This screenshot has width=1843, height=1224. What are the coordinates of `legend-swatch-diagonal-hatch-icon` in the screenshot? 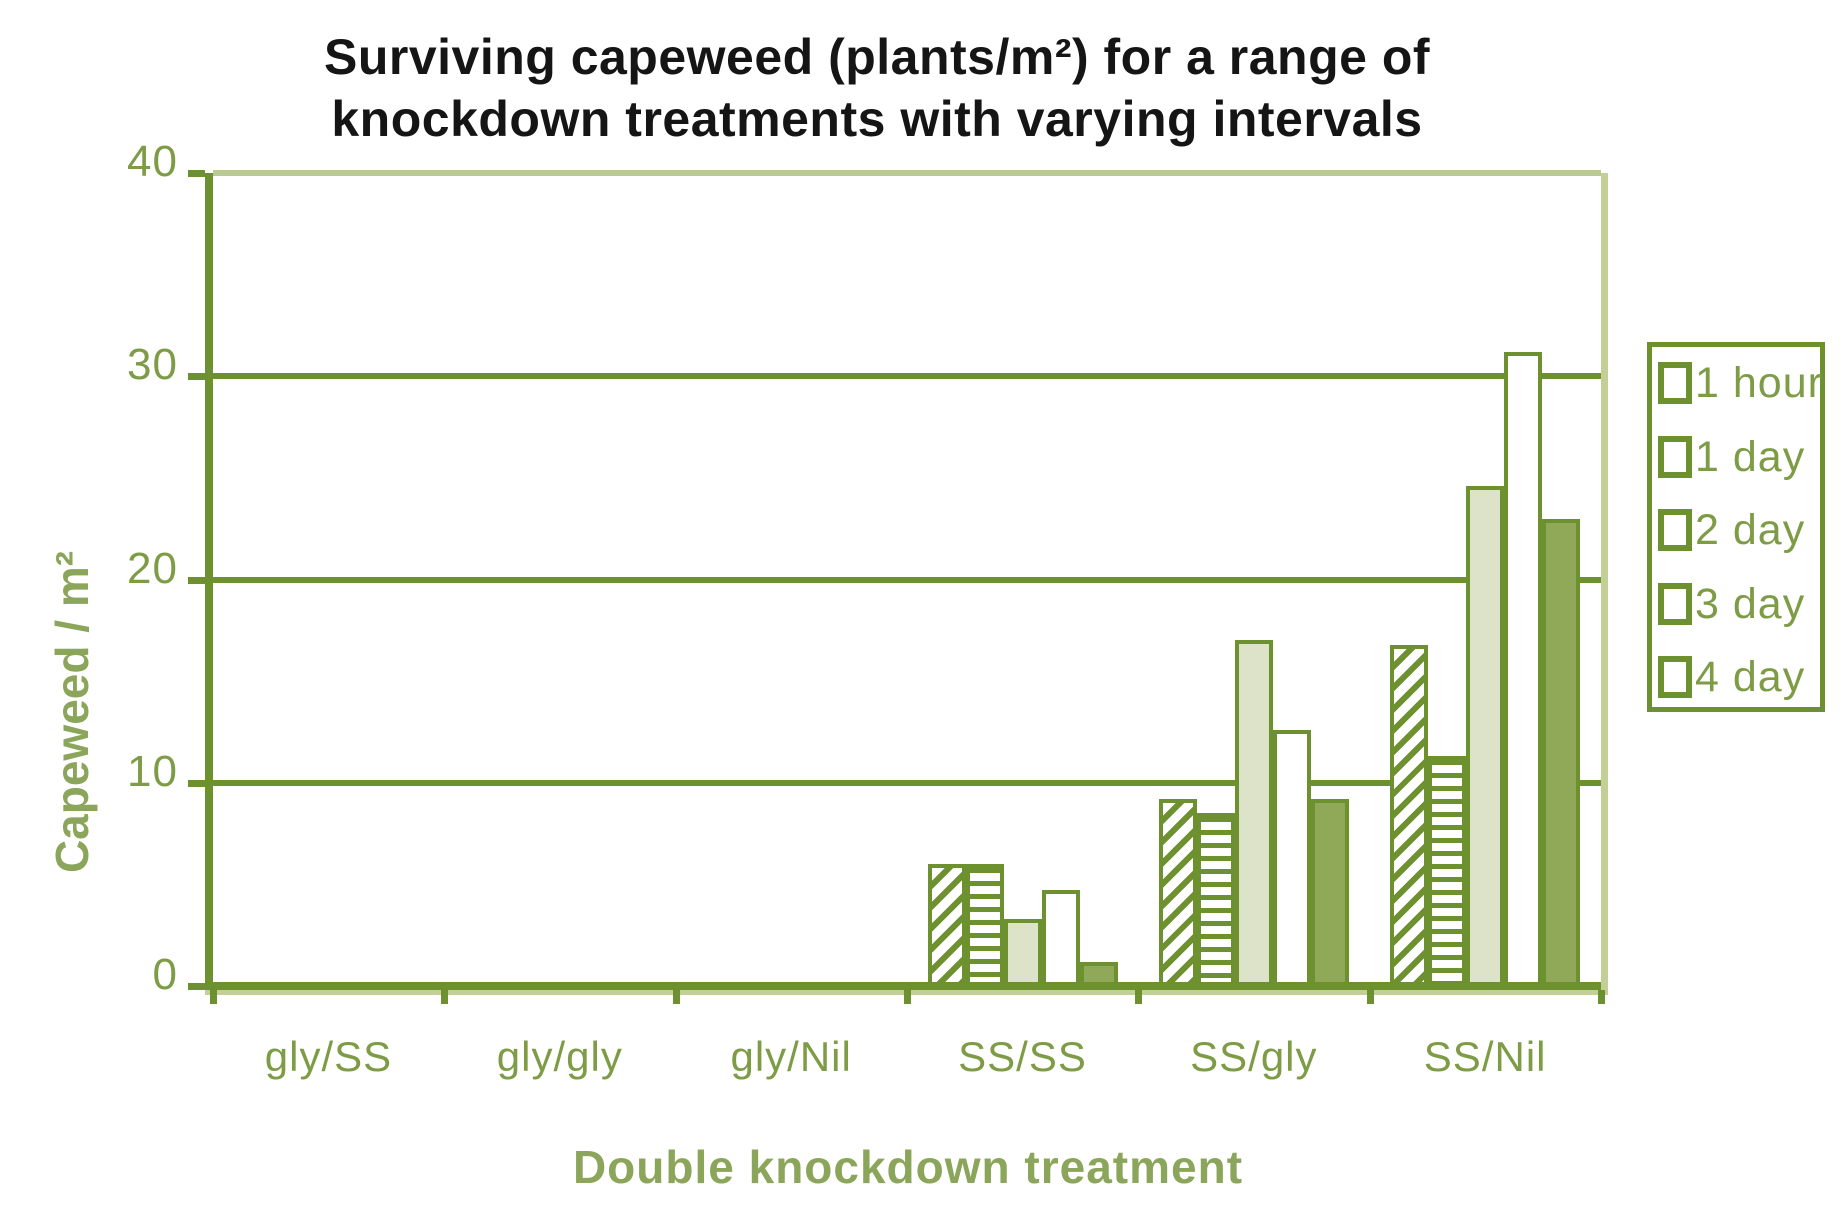 It's located at (1675, 383).